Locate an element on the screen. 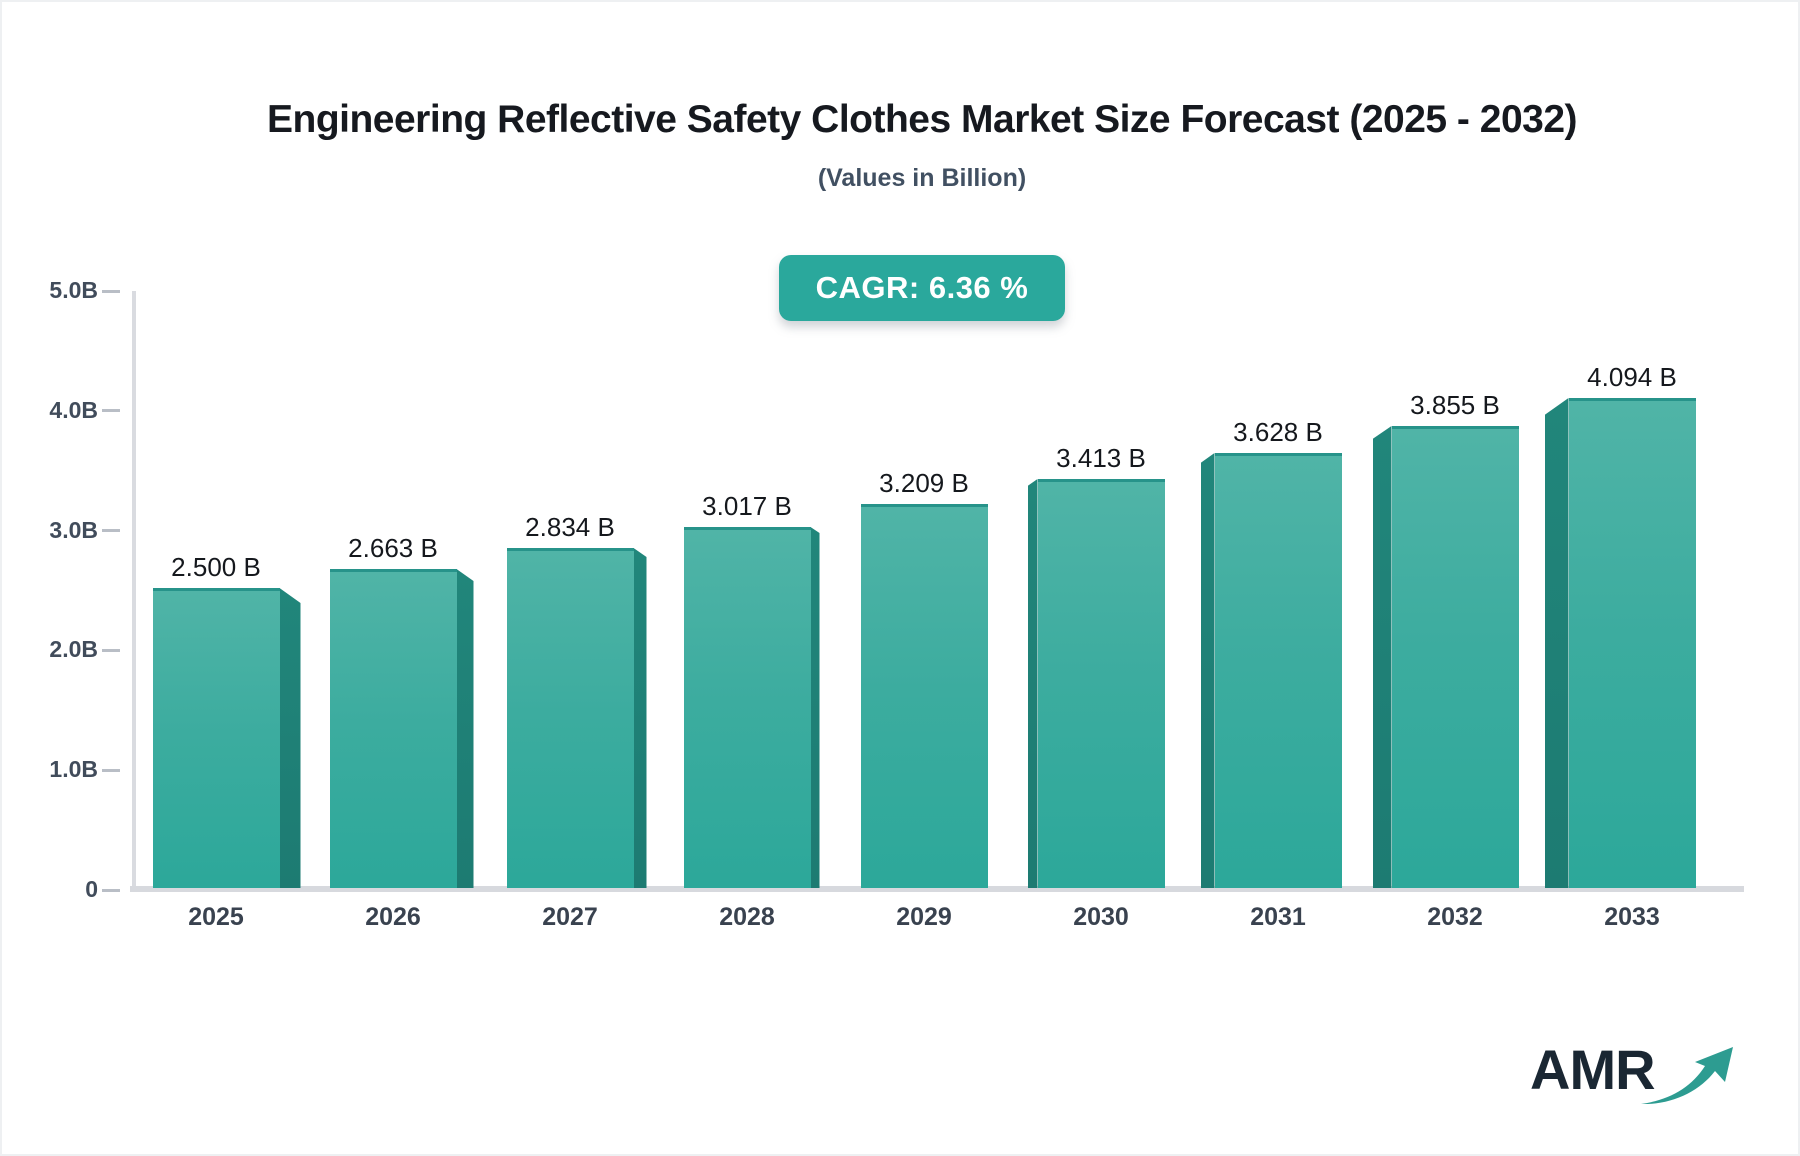  y-axis-label: 5.0B is located at coordinates (73, 290).